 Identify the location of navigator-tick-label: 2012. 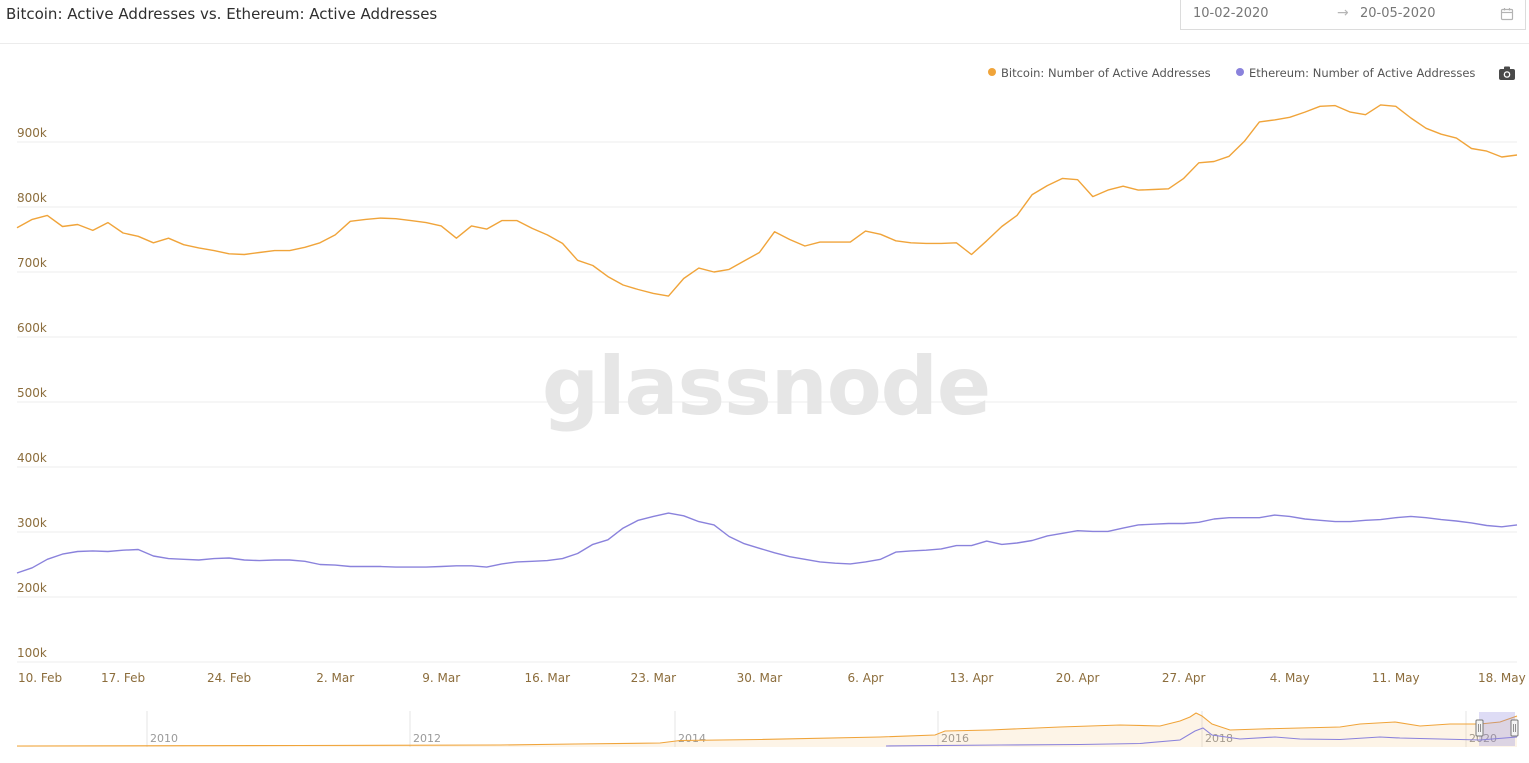
(427, 738).